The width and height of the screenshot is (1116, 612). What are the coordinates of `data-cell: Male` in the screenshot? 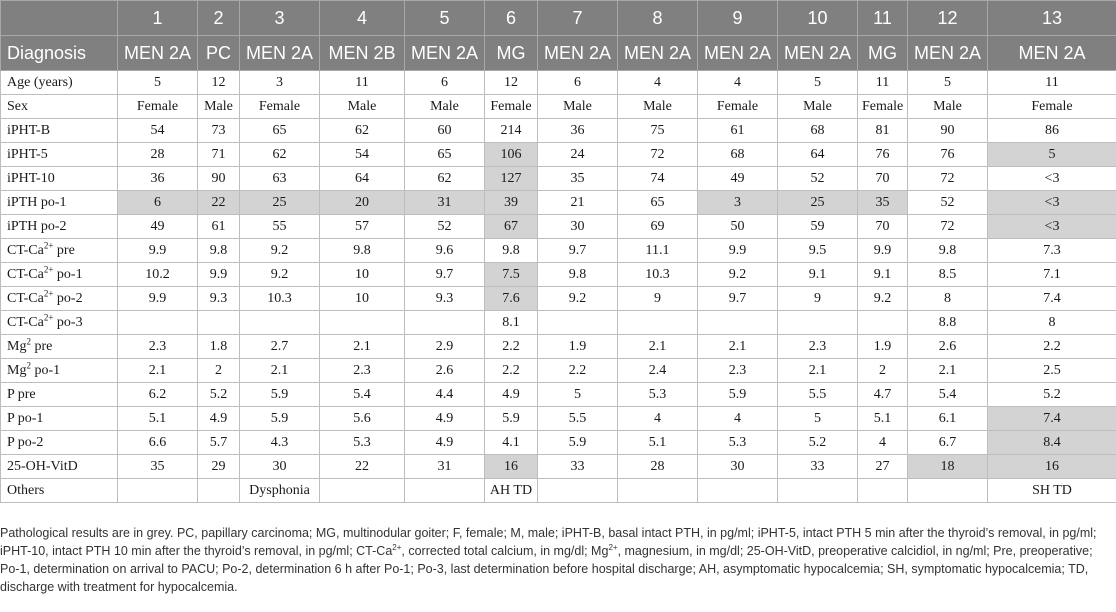 It's located at (657, 106).